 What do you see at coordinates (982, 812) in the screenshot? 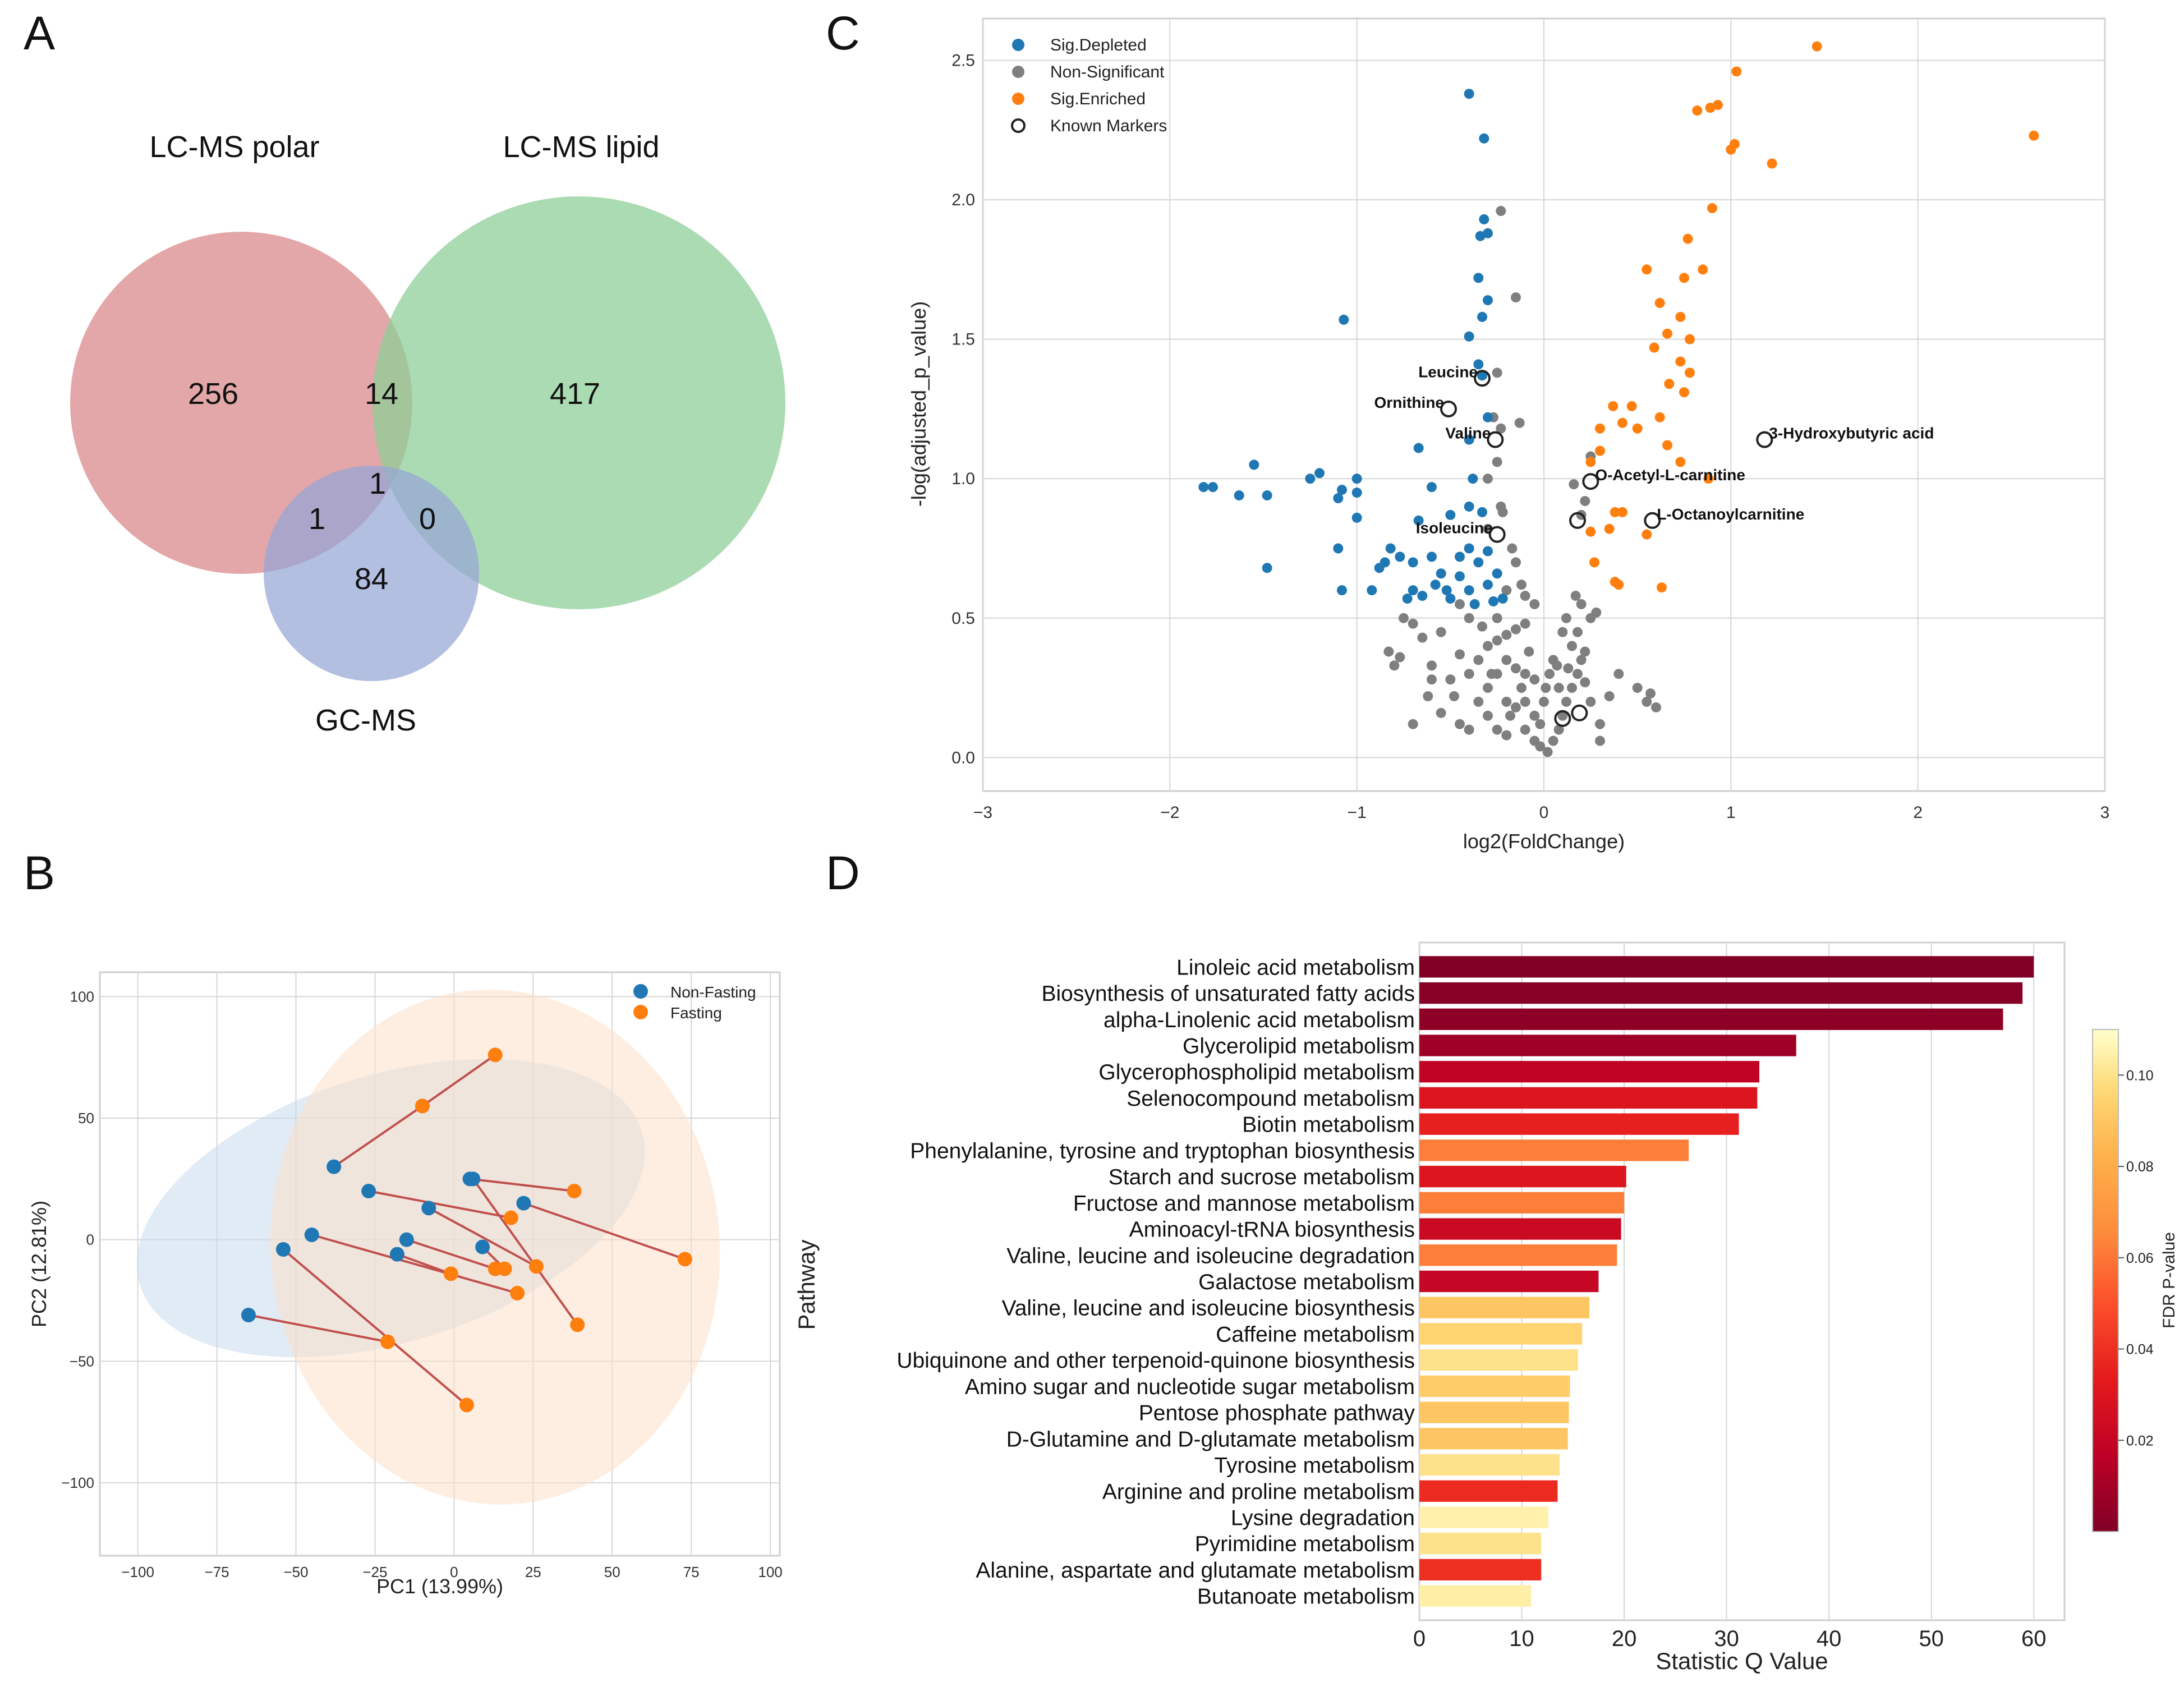
I see `volcano-x-tick-label: −3` at bounding box center [982, 812].